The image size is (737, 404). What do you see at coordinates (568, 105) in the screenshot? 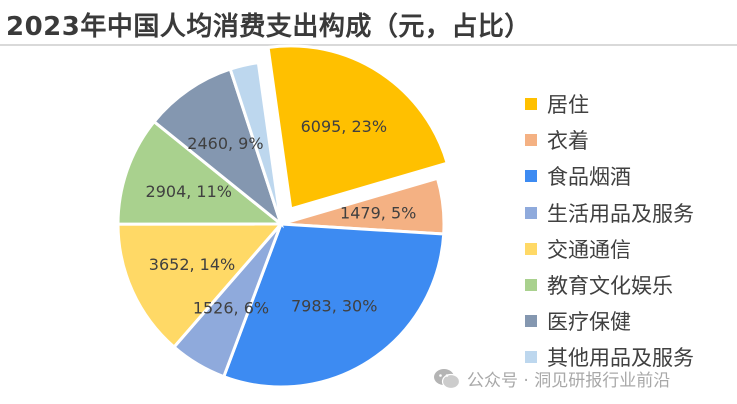
I see `legend-label: 居住` at bounding box center [568, 105].